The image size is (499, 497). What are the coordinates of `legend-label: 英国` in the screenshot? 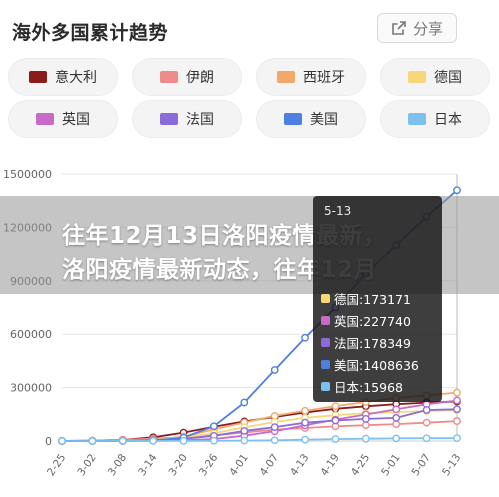 It's located at (76, 120).